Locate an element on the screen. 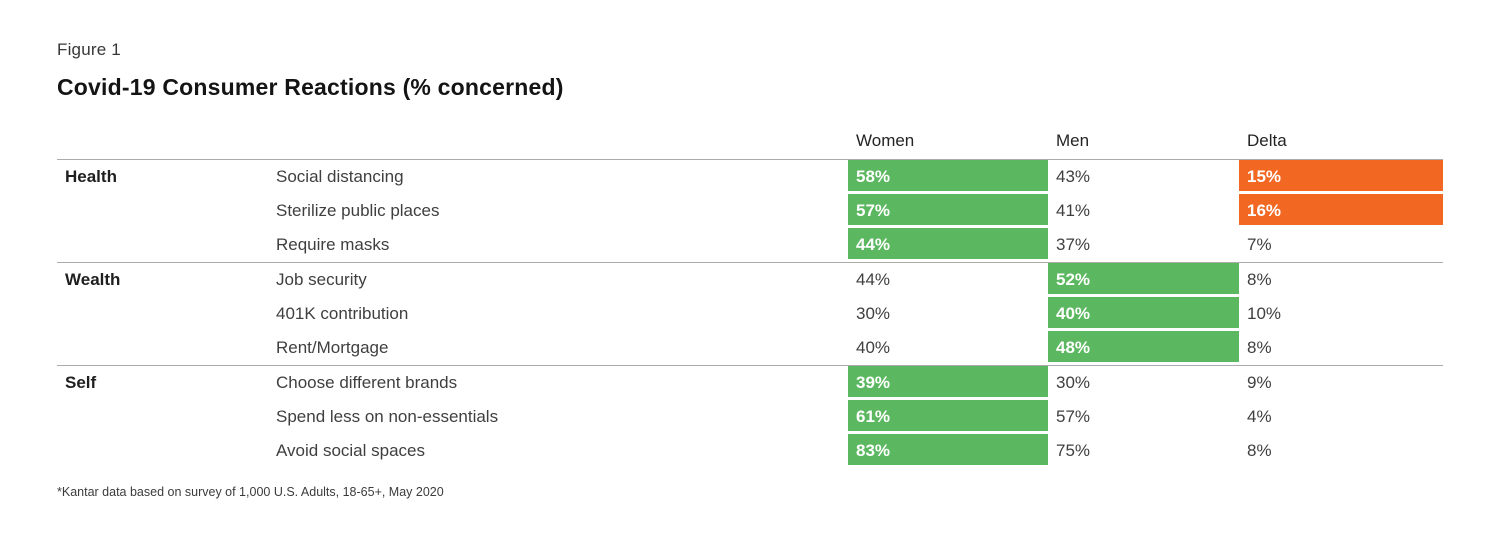 Image resolution: width=1500 pixels, height=538 pixels. action-cell: Require masks is located at coordinates (333, 244).